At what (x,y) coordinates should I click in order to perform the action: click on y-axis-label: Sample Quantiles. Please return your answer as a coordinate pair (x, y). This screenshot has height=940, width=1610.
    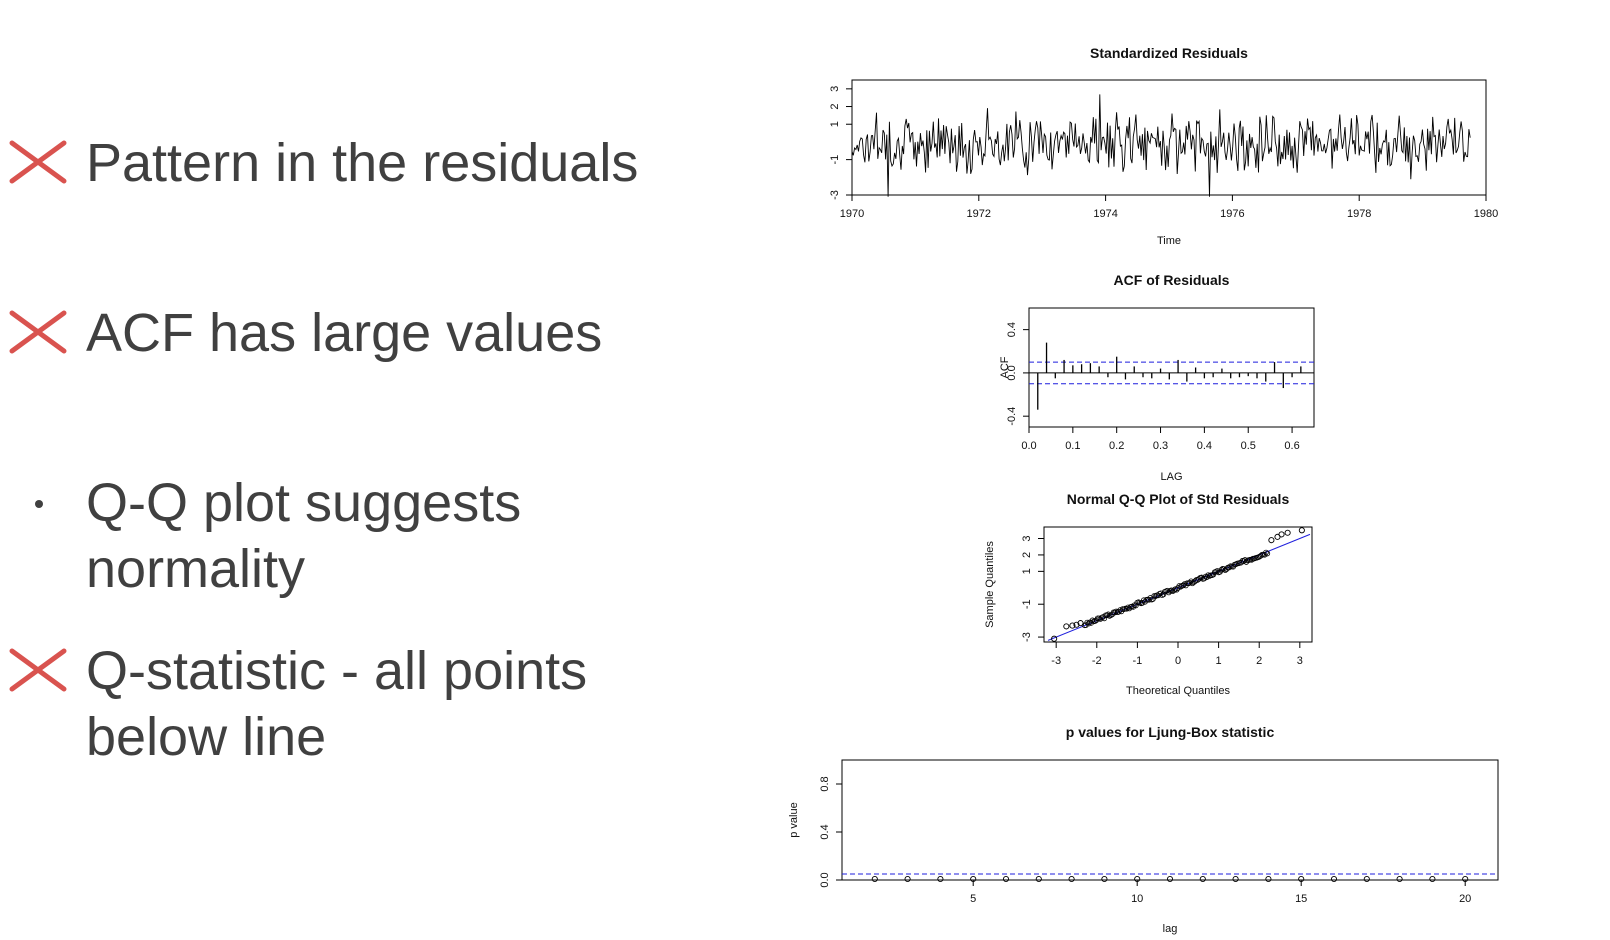
    Looking at the image, I should click on (990, 584).